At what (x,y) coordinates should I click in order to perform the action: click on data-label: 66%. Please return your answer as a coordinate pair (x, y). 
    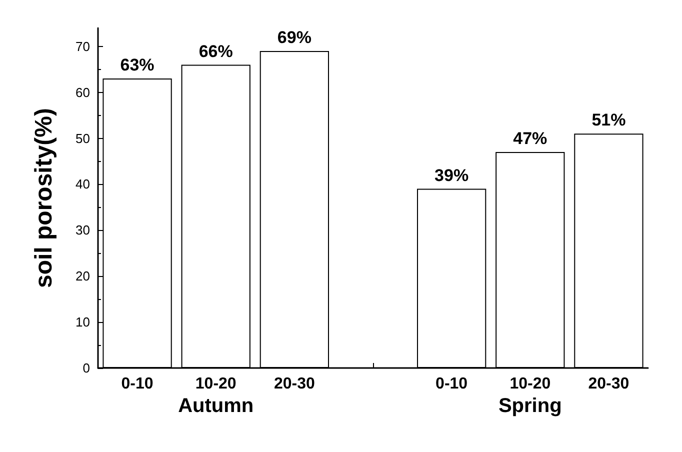
    Looking at the image, I should click on (215, 51).